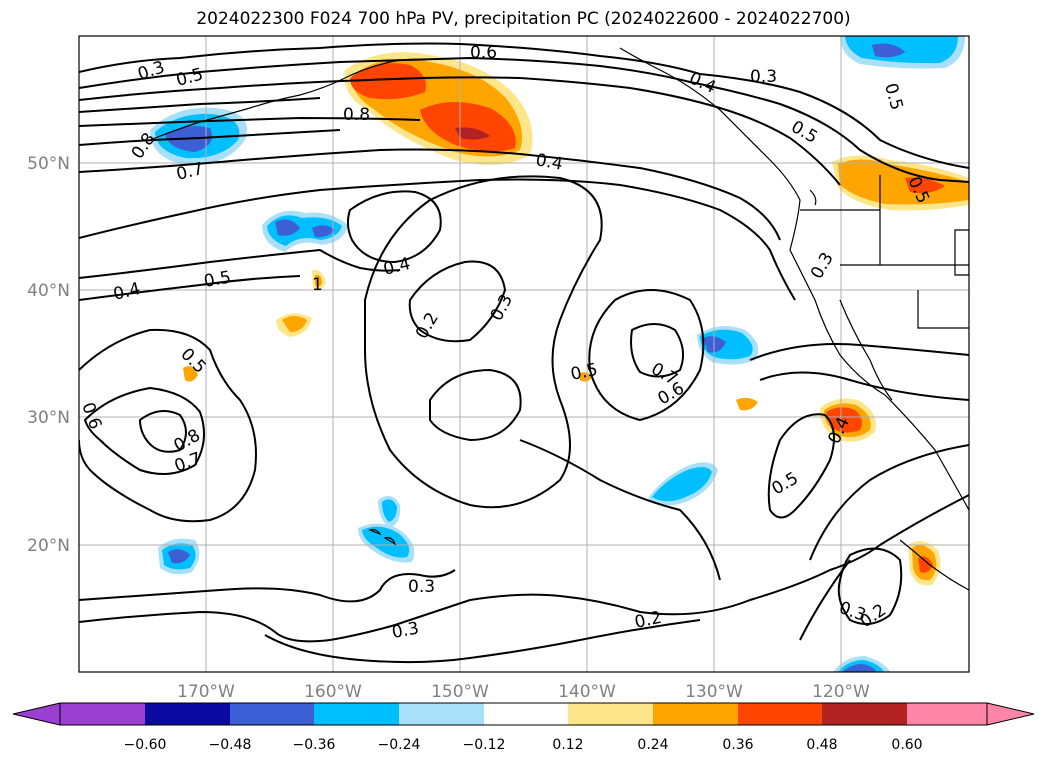 Image resolution: width=1047 pixels, height=765 pixels. Describe the element at coordinates (48, 291) in the screenshot. I see `lat-label: 40°N` at that location.